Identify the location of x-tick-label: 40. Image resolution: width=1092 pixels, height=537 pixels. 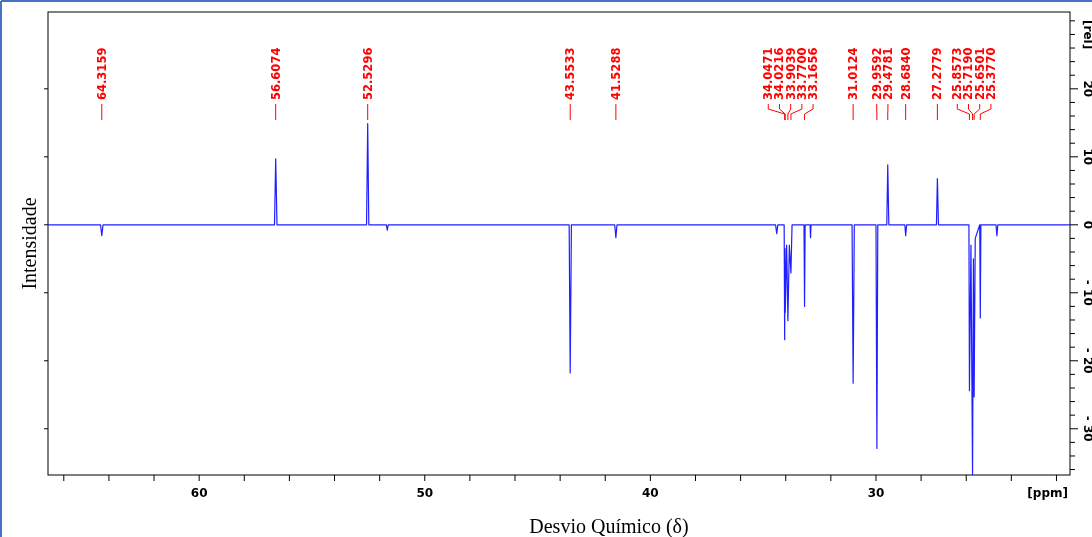
(650, 493).